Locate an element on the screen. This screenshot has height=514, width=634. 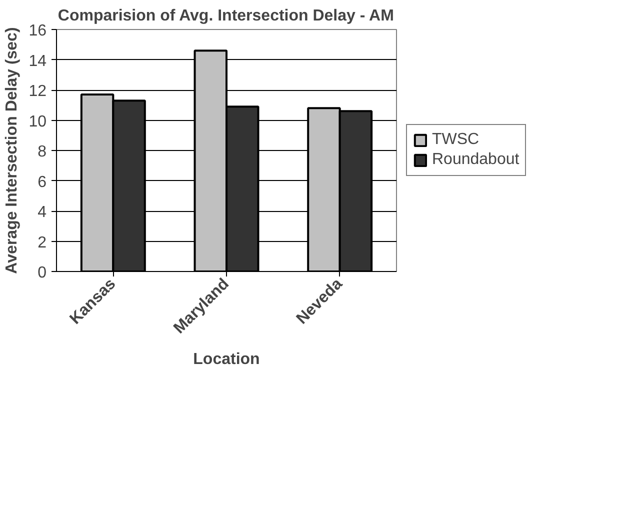
y-tick-label: 10 is located at coordinates (37, 121).